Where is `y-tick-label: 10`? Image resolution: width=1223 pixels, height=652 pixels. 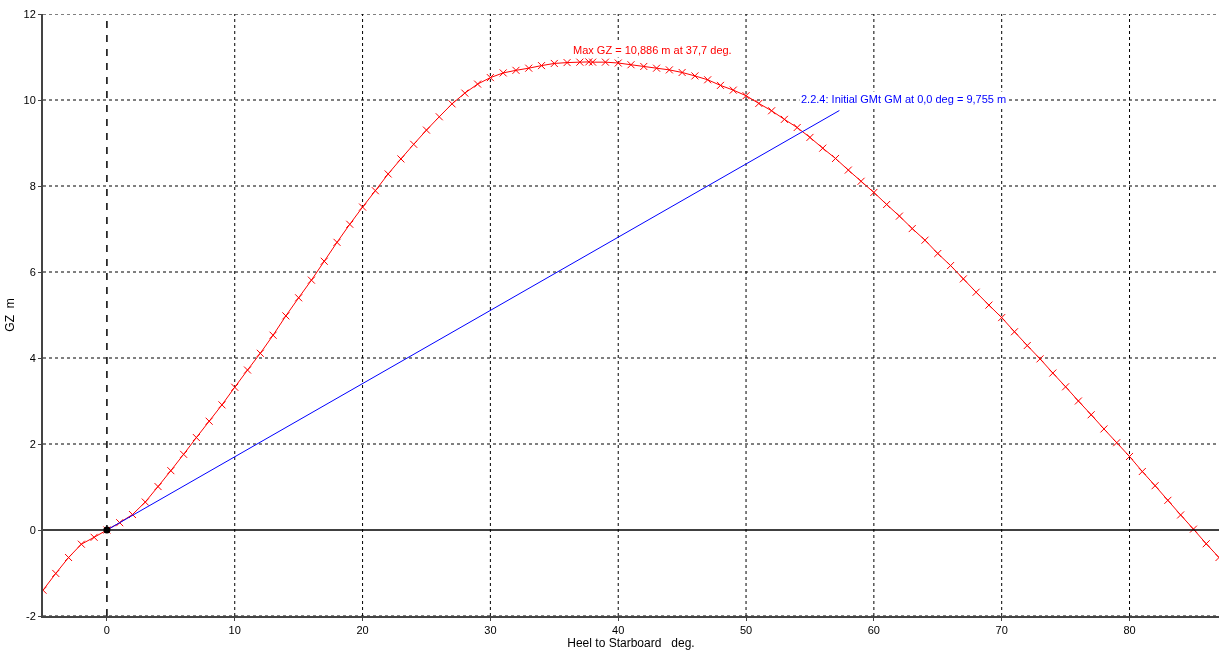 y-tick-label: 10 is located at coordinates (29, 99).